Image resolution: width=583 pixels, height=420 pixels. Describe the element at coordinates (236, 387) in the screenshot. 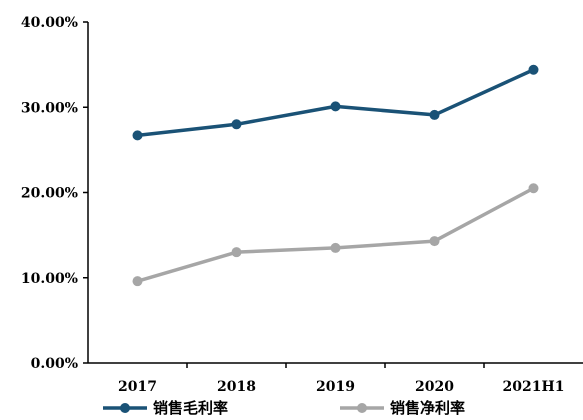

I see `x-tick-label: 2018` at that location.